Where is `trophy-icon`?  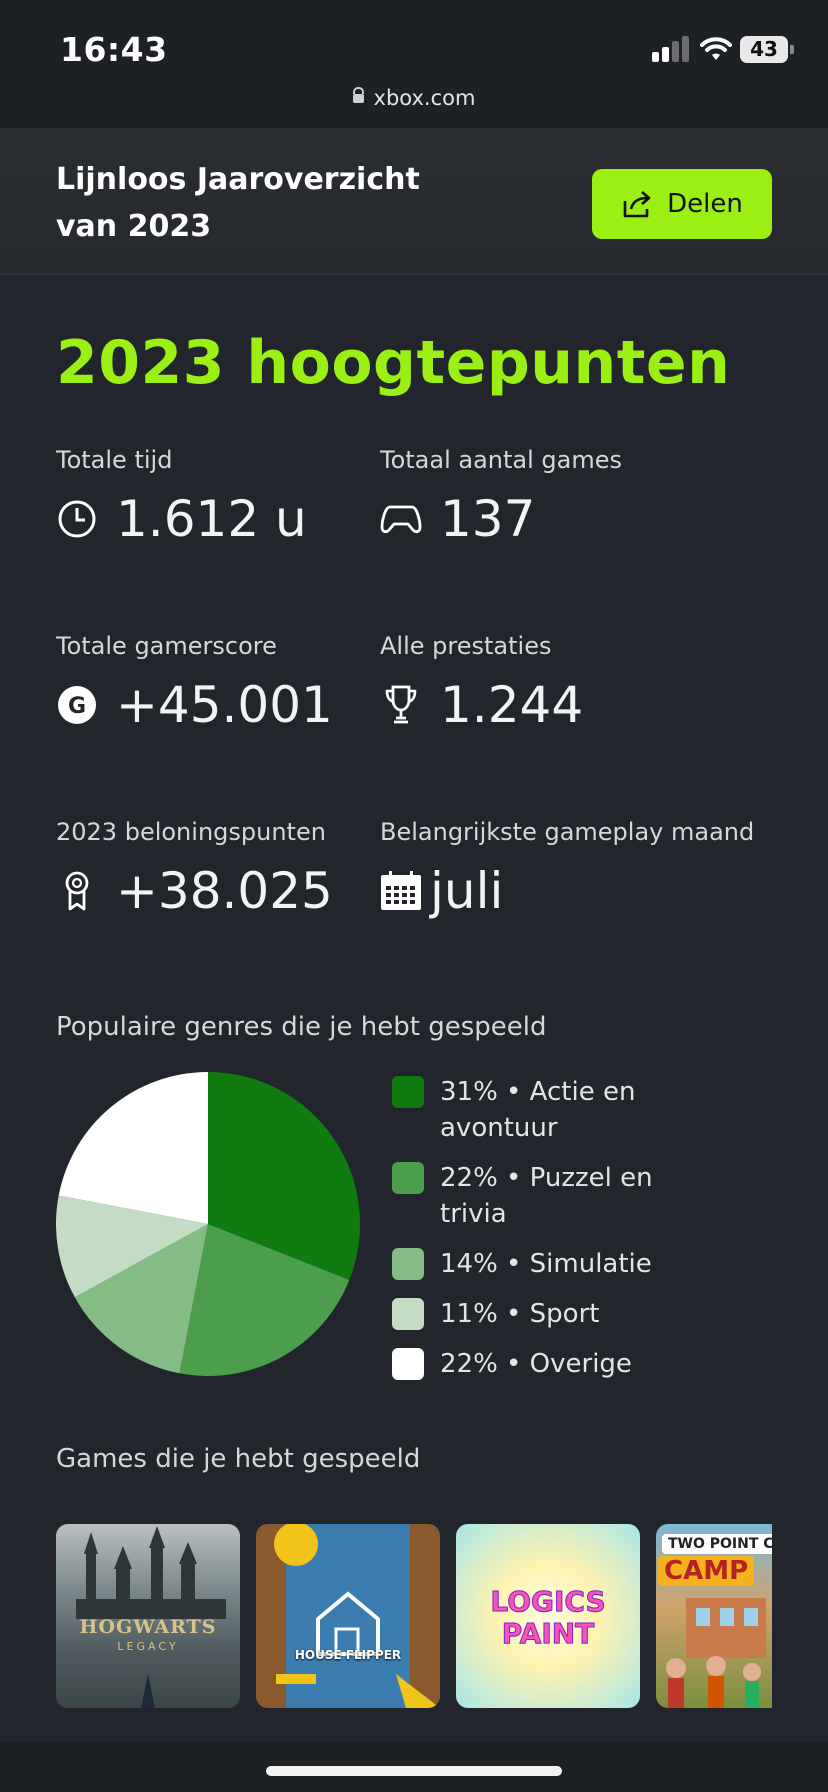 trophy-icon is located at coordinates (401, 705).